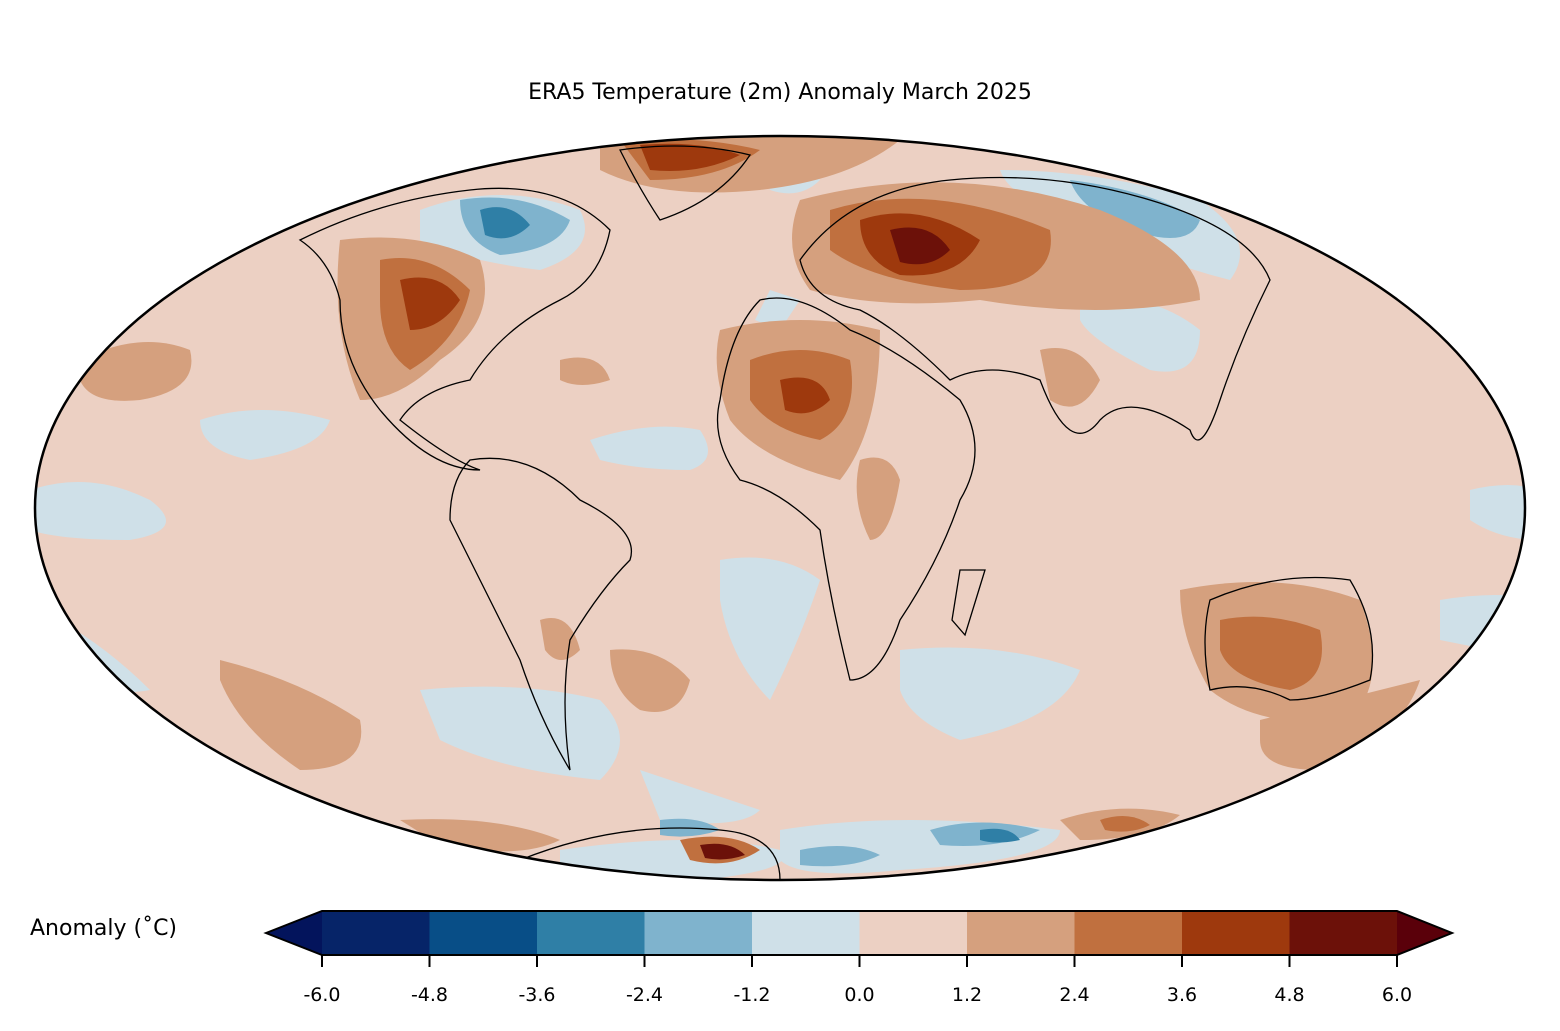 This screenshot has width=1560, height=1031. What do you see at coordinates (537, 995) in the screenshot?
I see `colorbar-tick-label: -3.6` at bounding box center [537, 995].